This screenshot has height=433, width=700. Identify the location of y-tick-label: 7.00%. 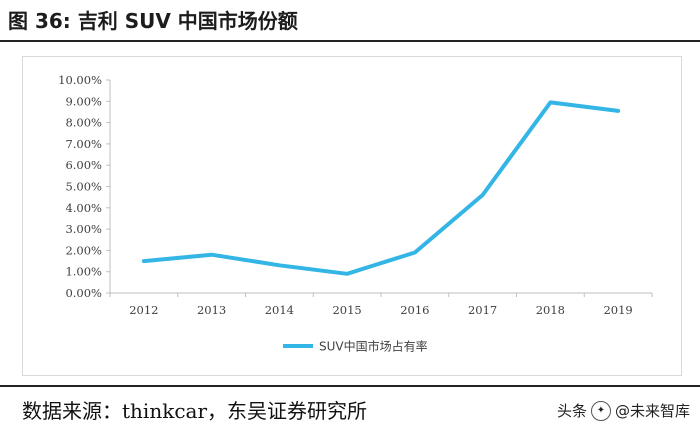
(83, 144).